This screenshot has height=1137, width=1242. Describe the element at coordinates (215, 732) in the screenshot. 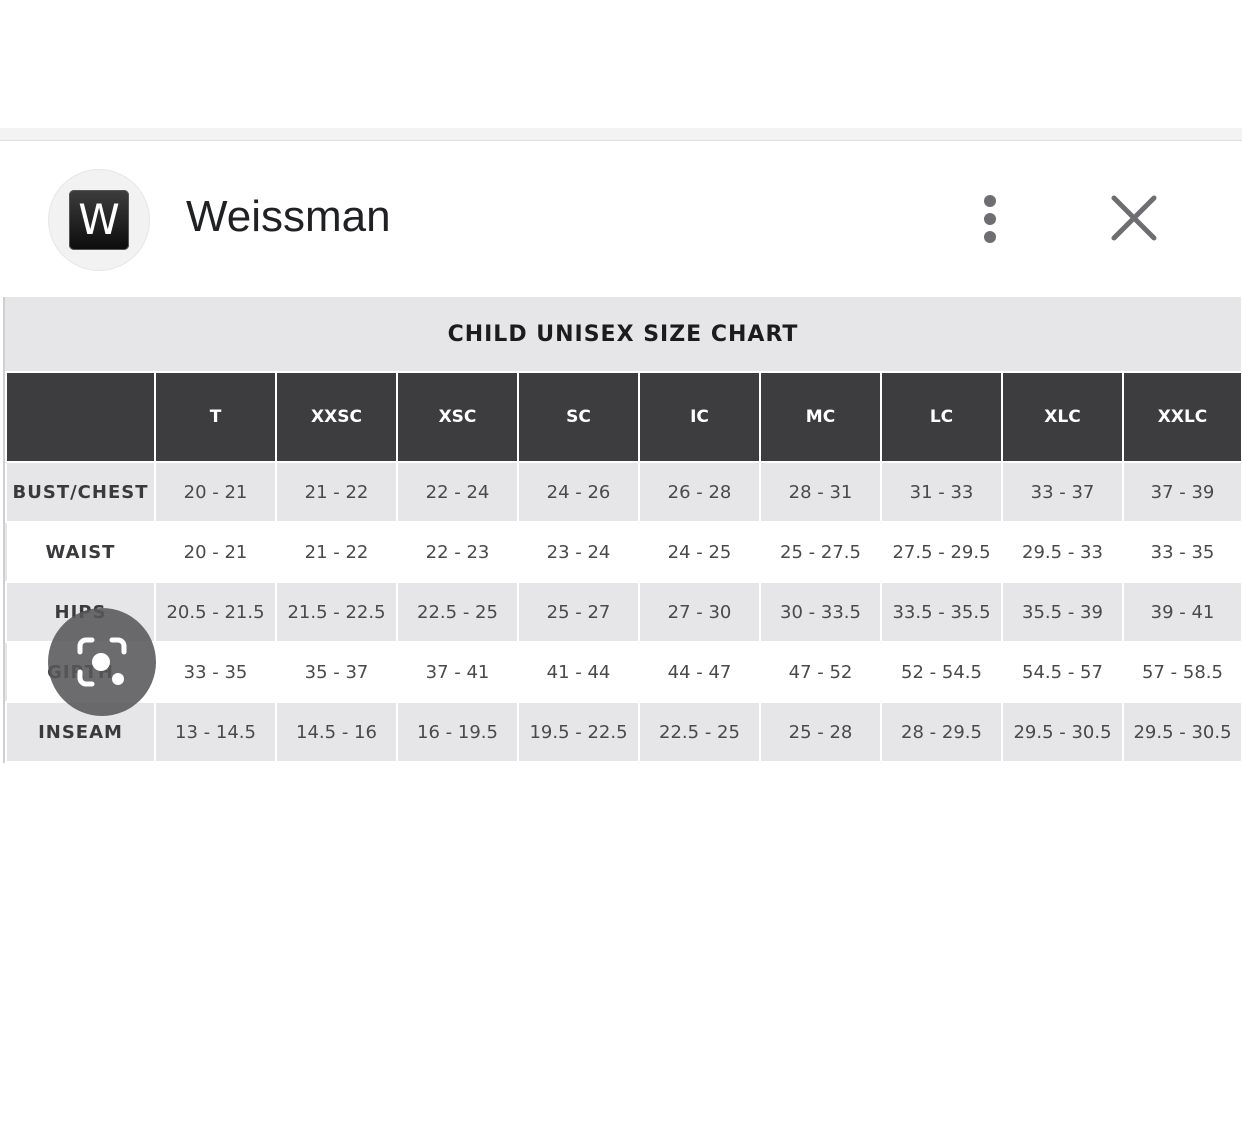

I see `table-cell: 13 - 14.5` at that location.